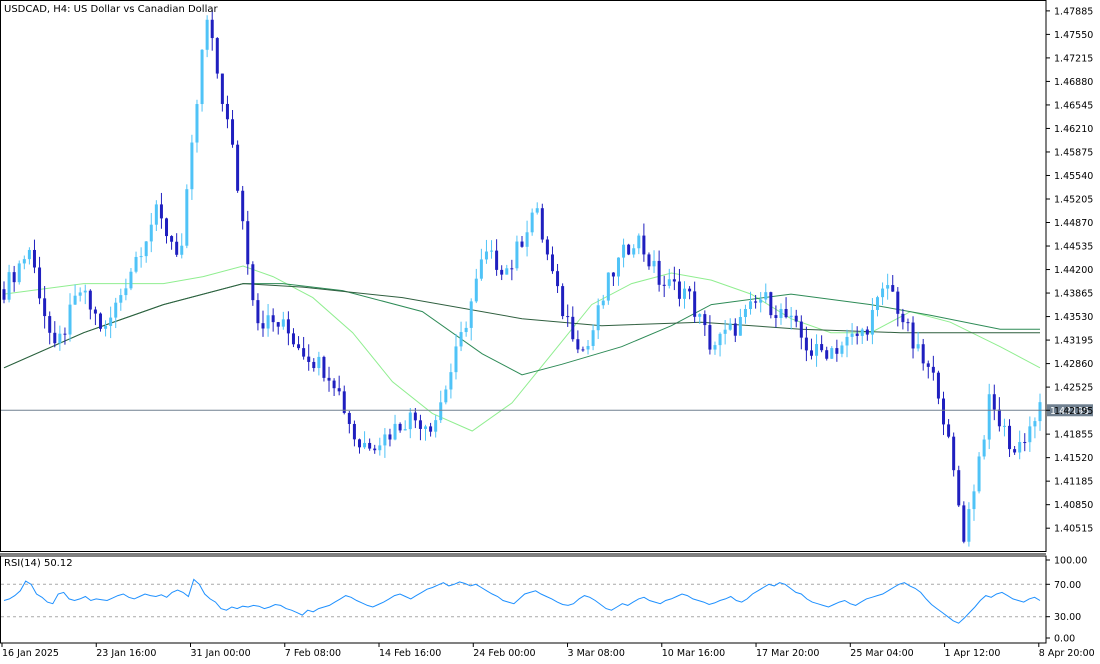 The width and height of the screenshot is (1100, 664). What do you see at coordinates (410, 653) in the screenshot?
I see `x-tick-label: 14 Feb 16:00` at bounding box center [410, 653].